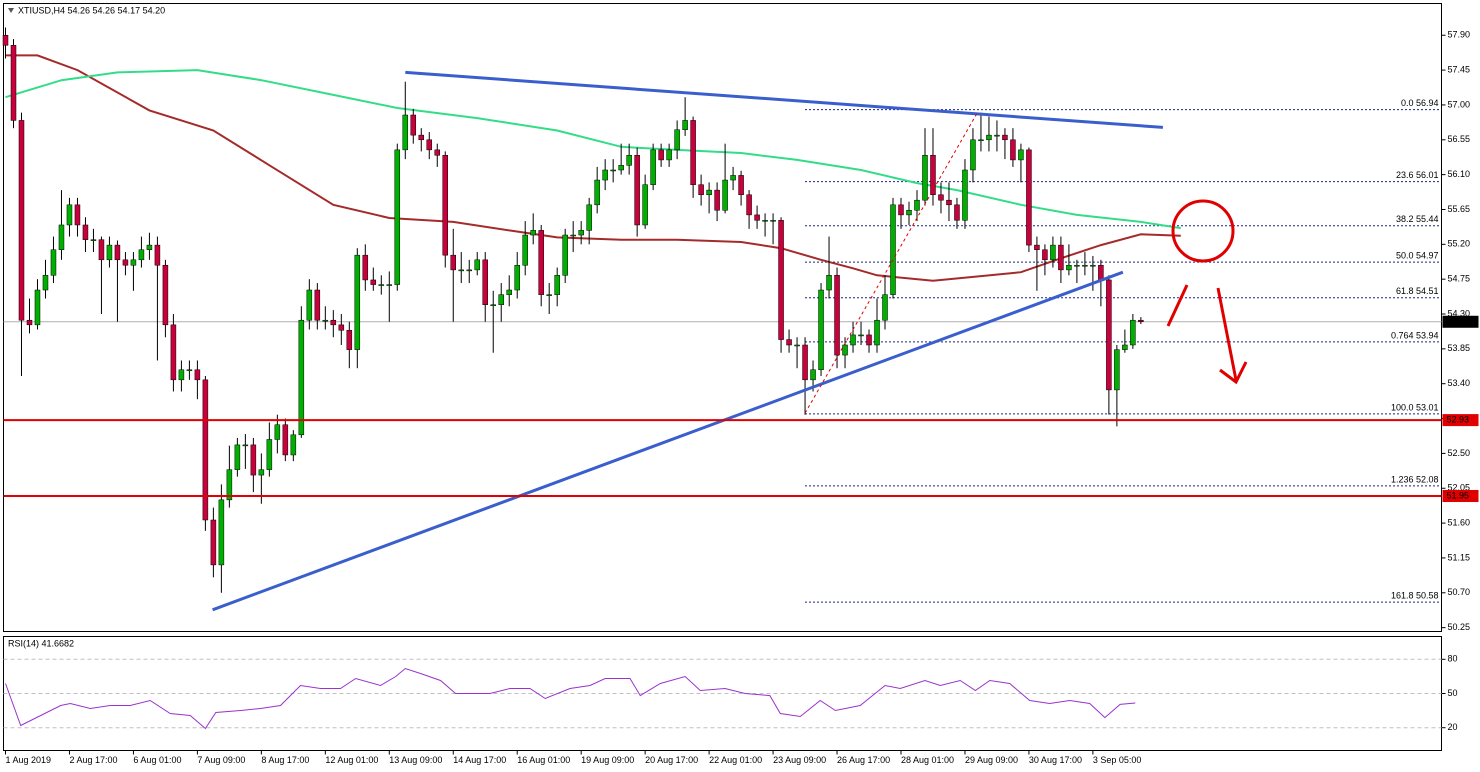 The height and width of the screenshot is (772, 1480). What do you see at coordinates (1459, 209) in the screenshot?
I see `y-tick-label: 55.65` at bounding box center [1459, 209].